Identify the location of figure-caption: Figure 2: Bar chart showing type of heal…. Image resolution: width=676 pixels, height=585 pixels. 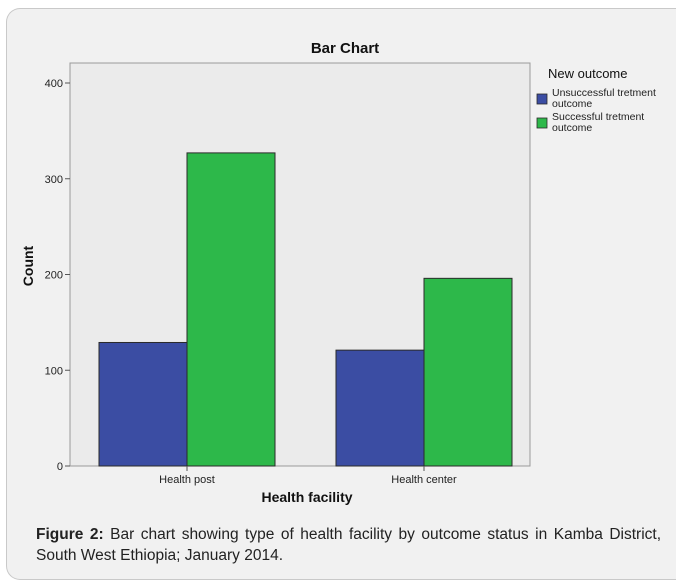
(348, 545).